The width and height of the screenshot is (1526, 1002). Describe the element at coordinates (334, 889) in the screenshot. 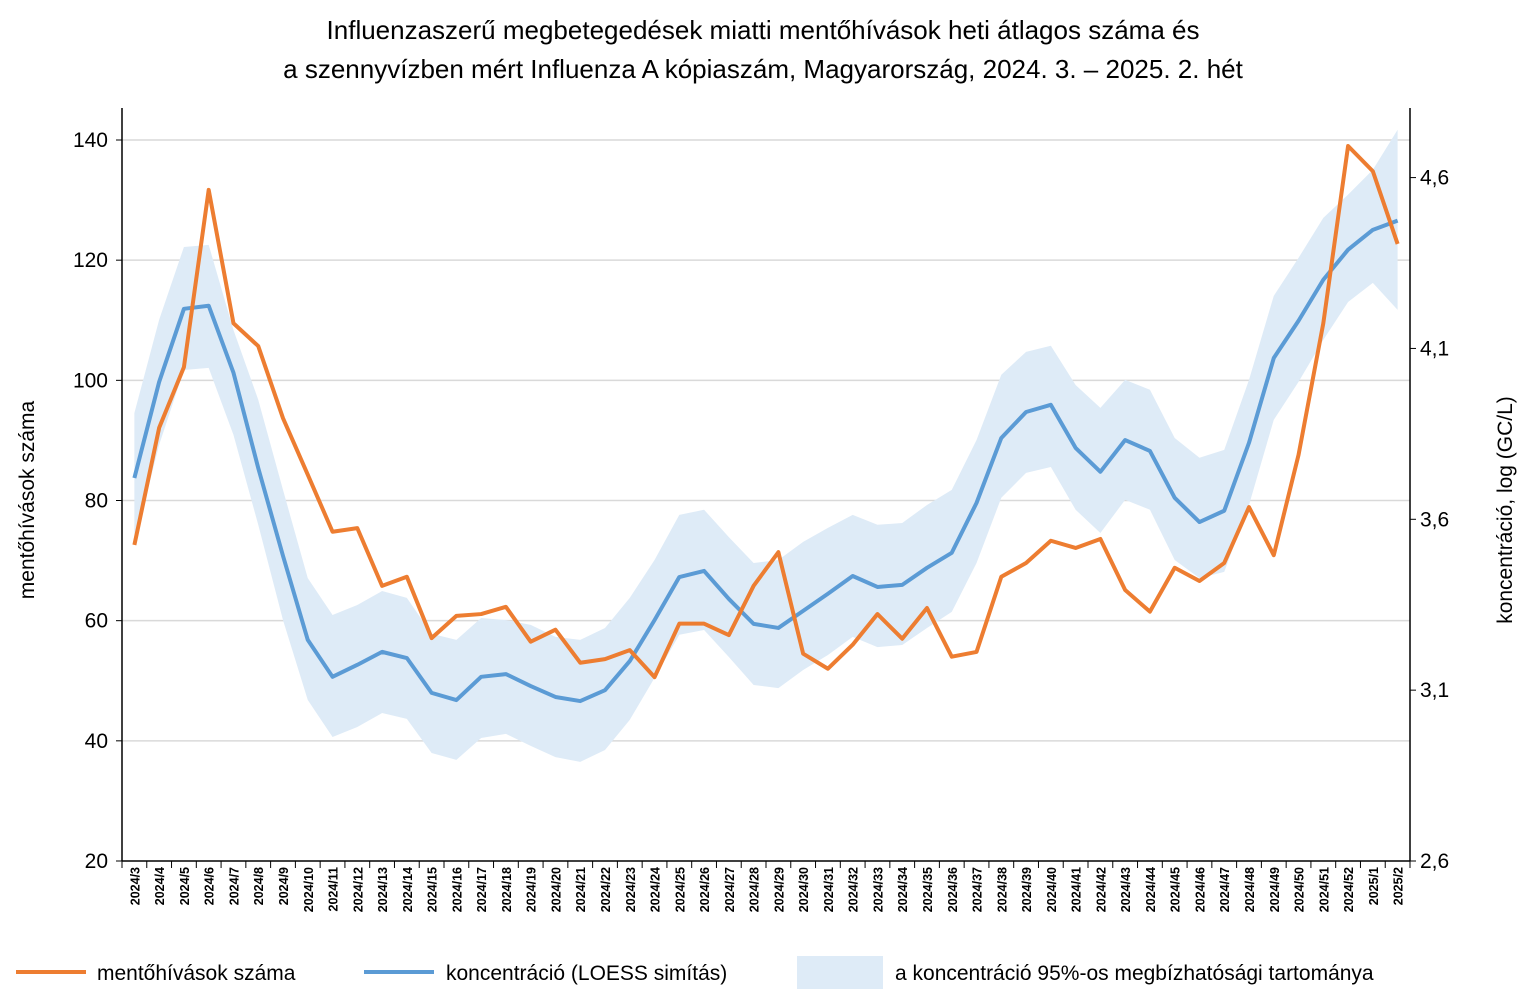

I see `x-tick-label: 2024/11` at that location.